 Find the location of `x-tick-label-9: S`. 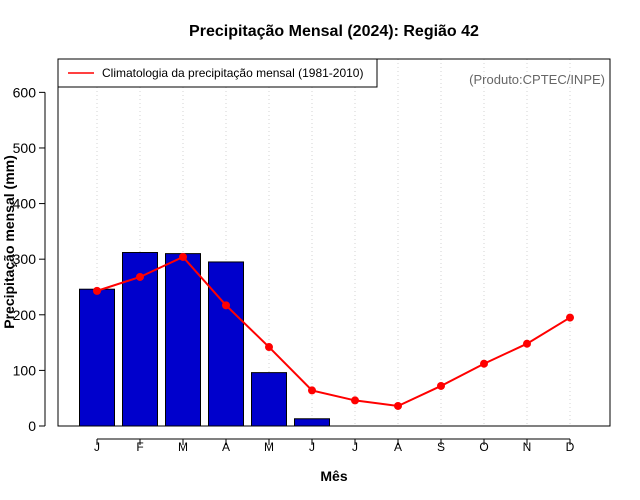

x-tick-label-9: S is located at coordinates (441, 447).